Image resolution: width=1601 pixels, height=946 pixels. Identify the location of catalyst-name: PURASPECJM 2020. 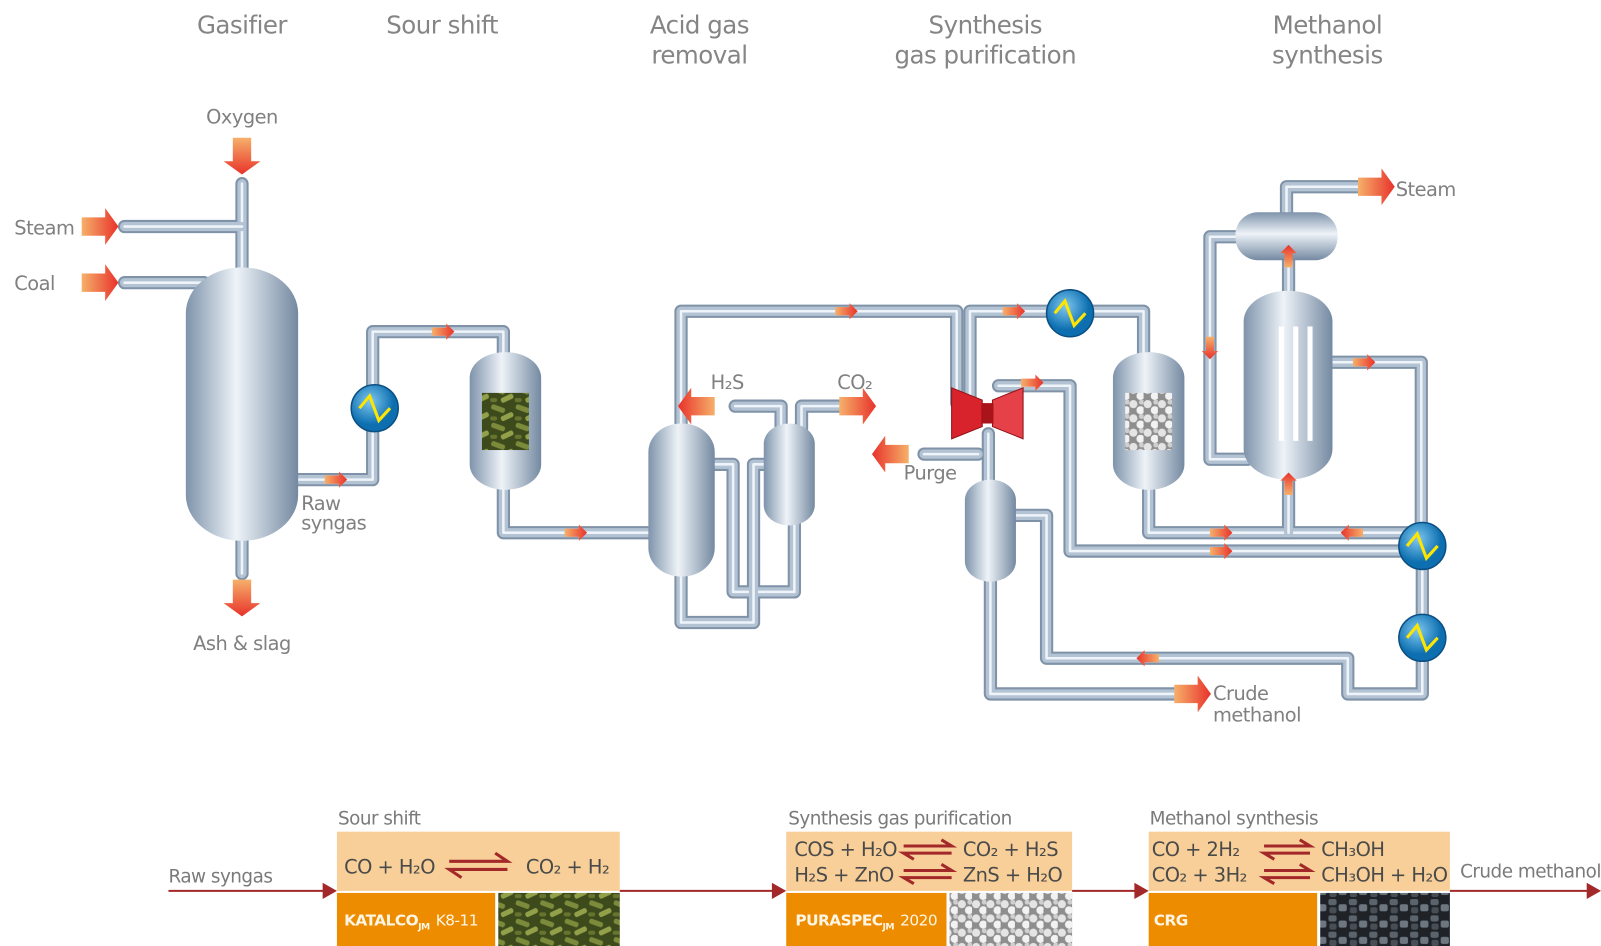
(866, 922).